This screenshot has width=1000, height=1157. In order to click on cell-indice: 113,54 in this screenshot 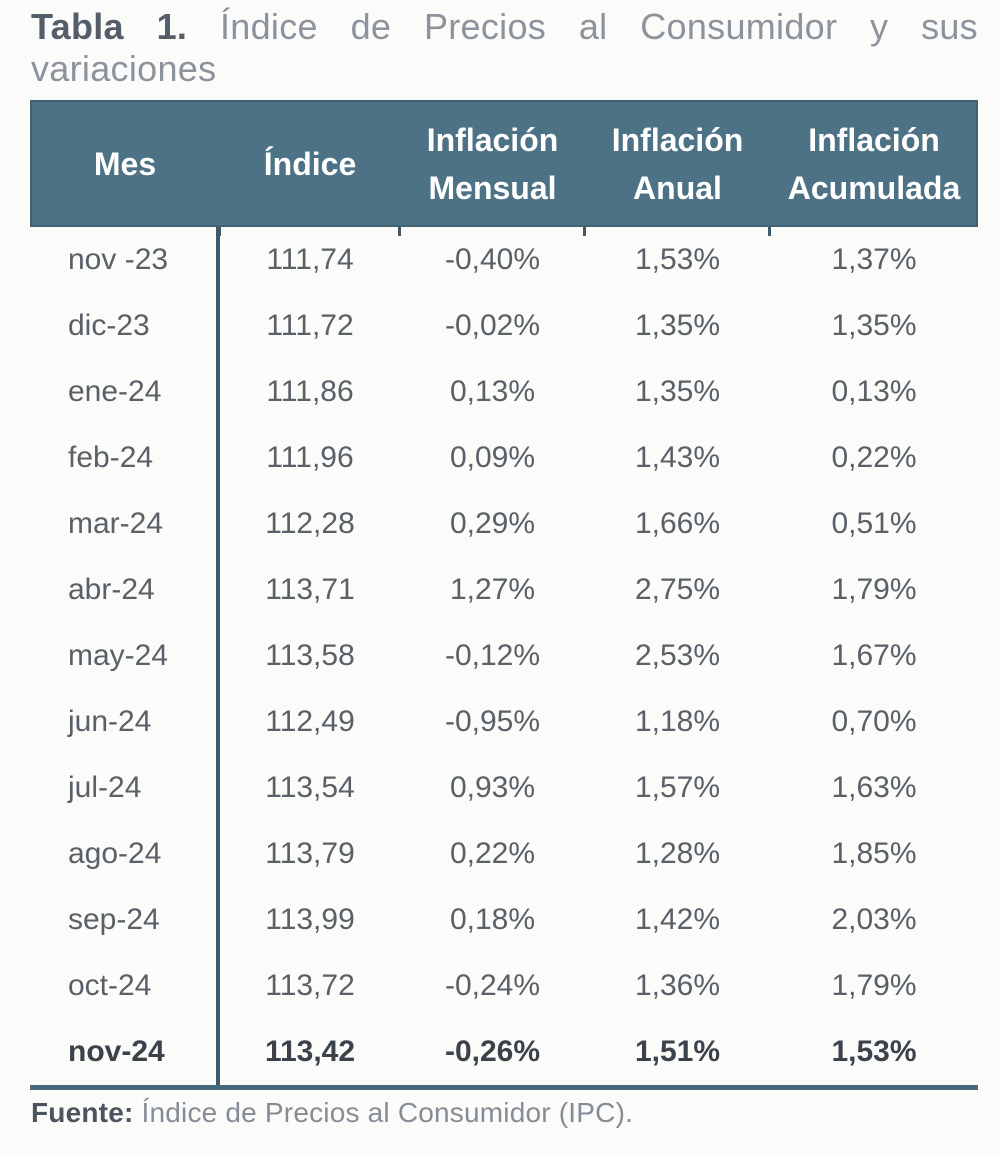, I will do `click(310, 787)`.